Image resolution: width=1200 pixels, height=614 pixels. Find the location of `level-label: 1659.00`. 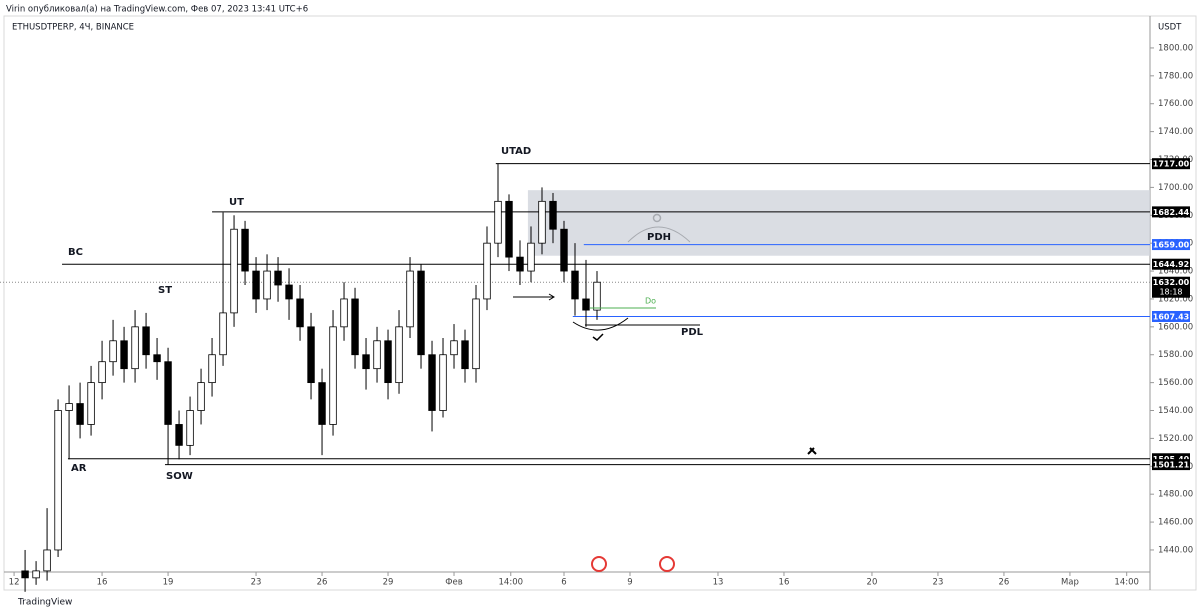

level-label: 1659.00 is located at coordinates (1171, 245).